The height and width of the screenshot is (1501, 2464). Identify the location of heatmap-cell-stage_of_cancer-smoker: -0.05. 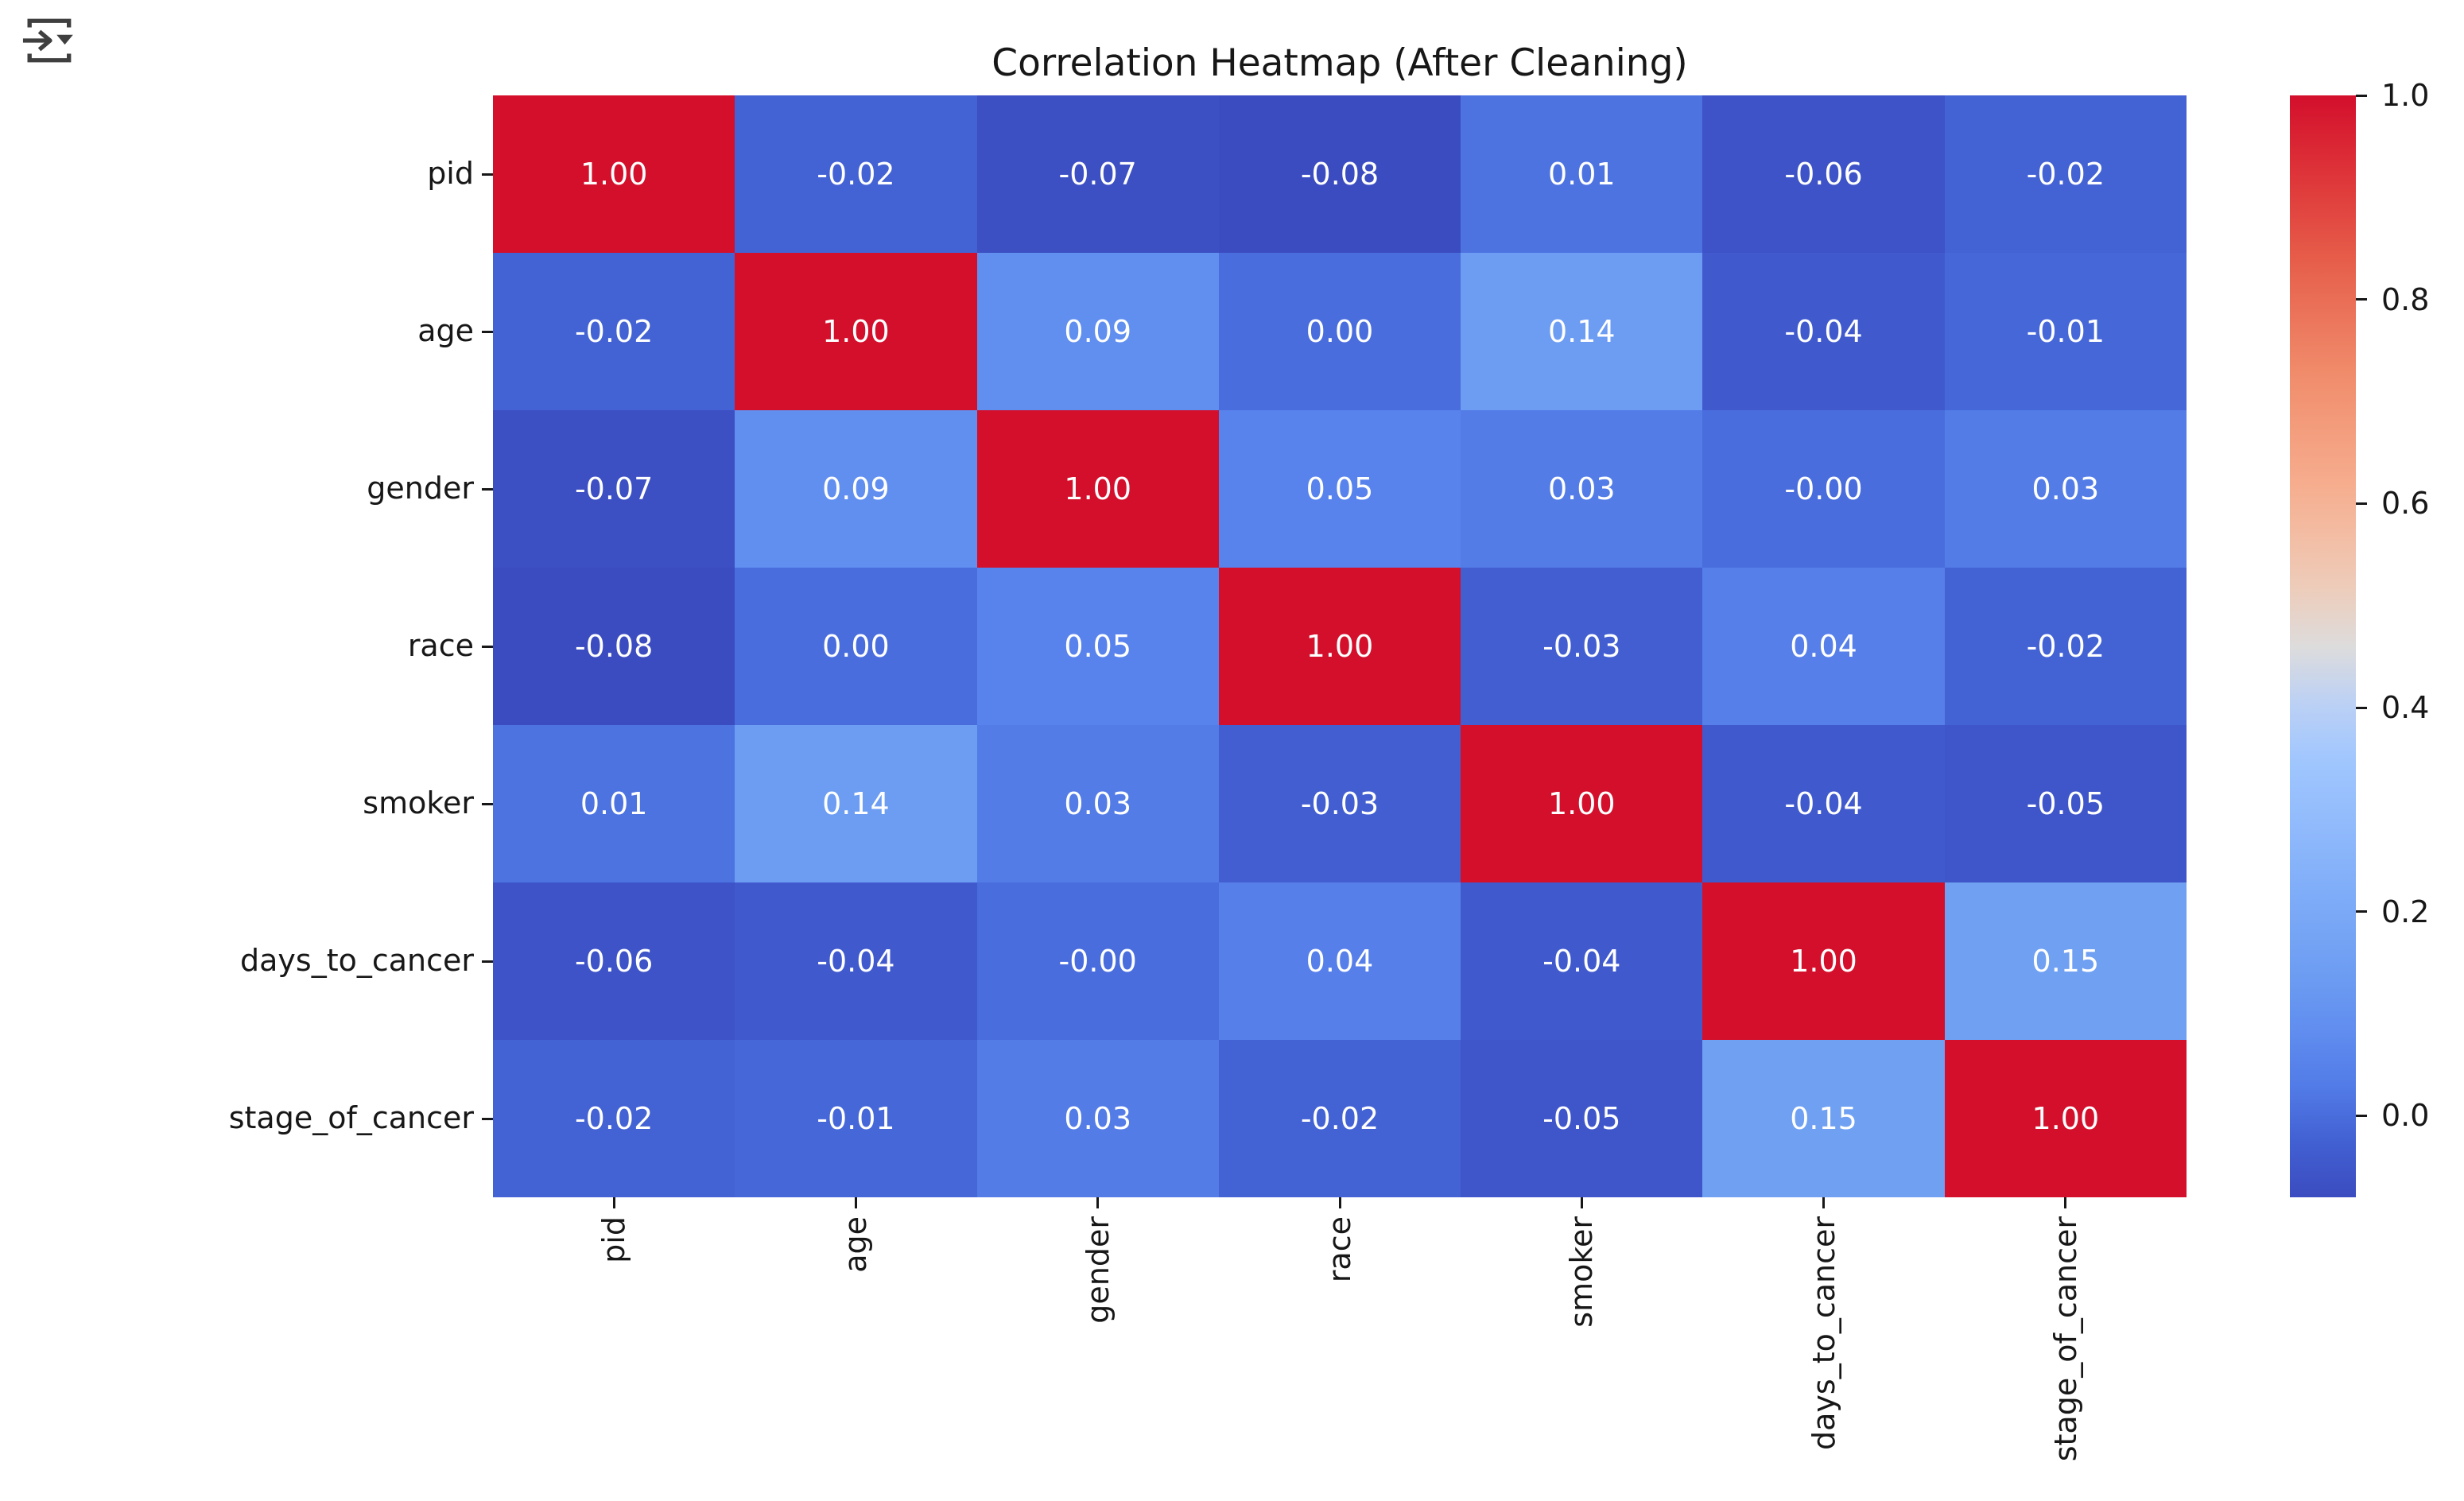
(1582, 1118).